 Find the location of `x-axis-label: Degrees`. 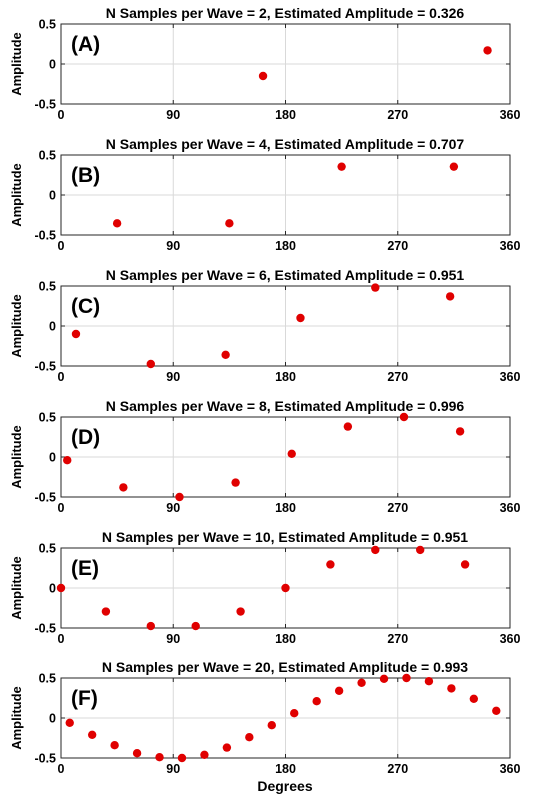

x-axis-label: Degrees is located at coordinates (284, 786).